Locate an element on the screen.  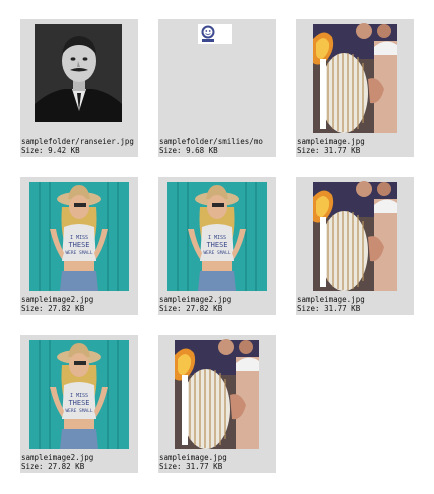
portrait-photo-thumbnail is located at coordinates (79, 78).